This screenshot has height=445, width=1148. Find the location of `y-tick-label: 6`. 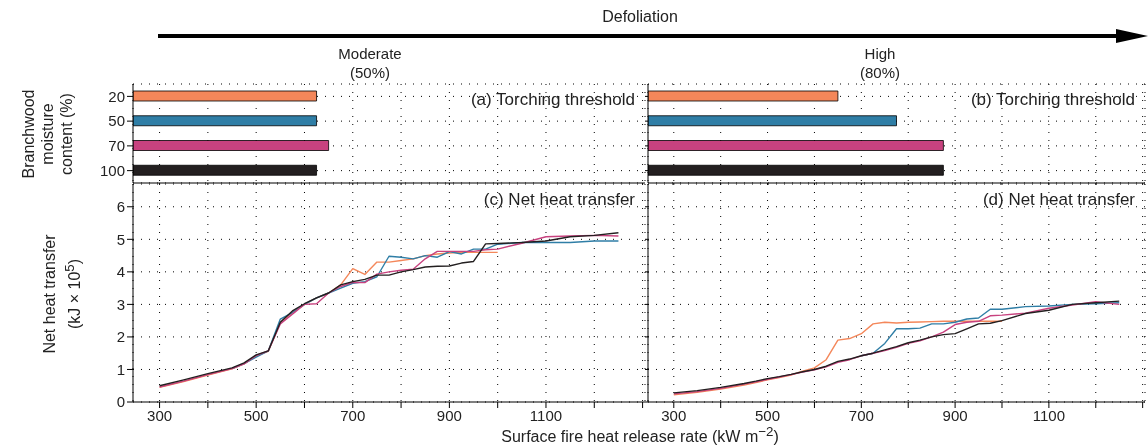

y-tick-label: 6 is located at coordinates (120, 207).